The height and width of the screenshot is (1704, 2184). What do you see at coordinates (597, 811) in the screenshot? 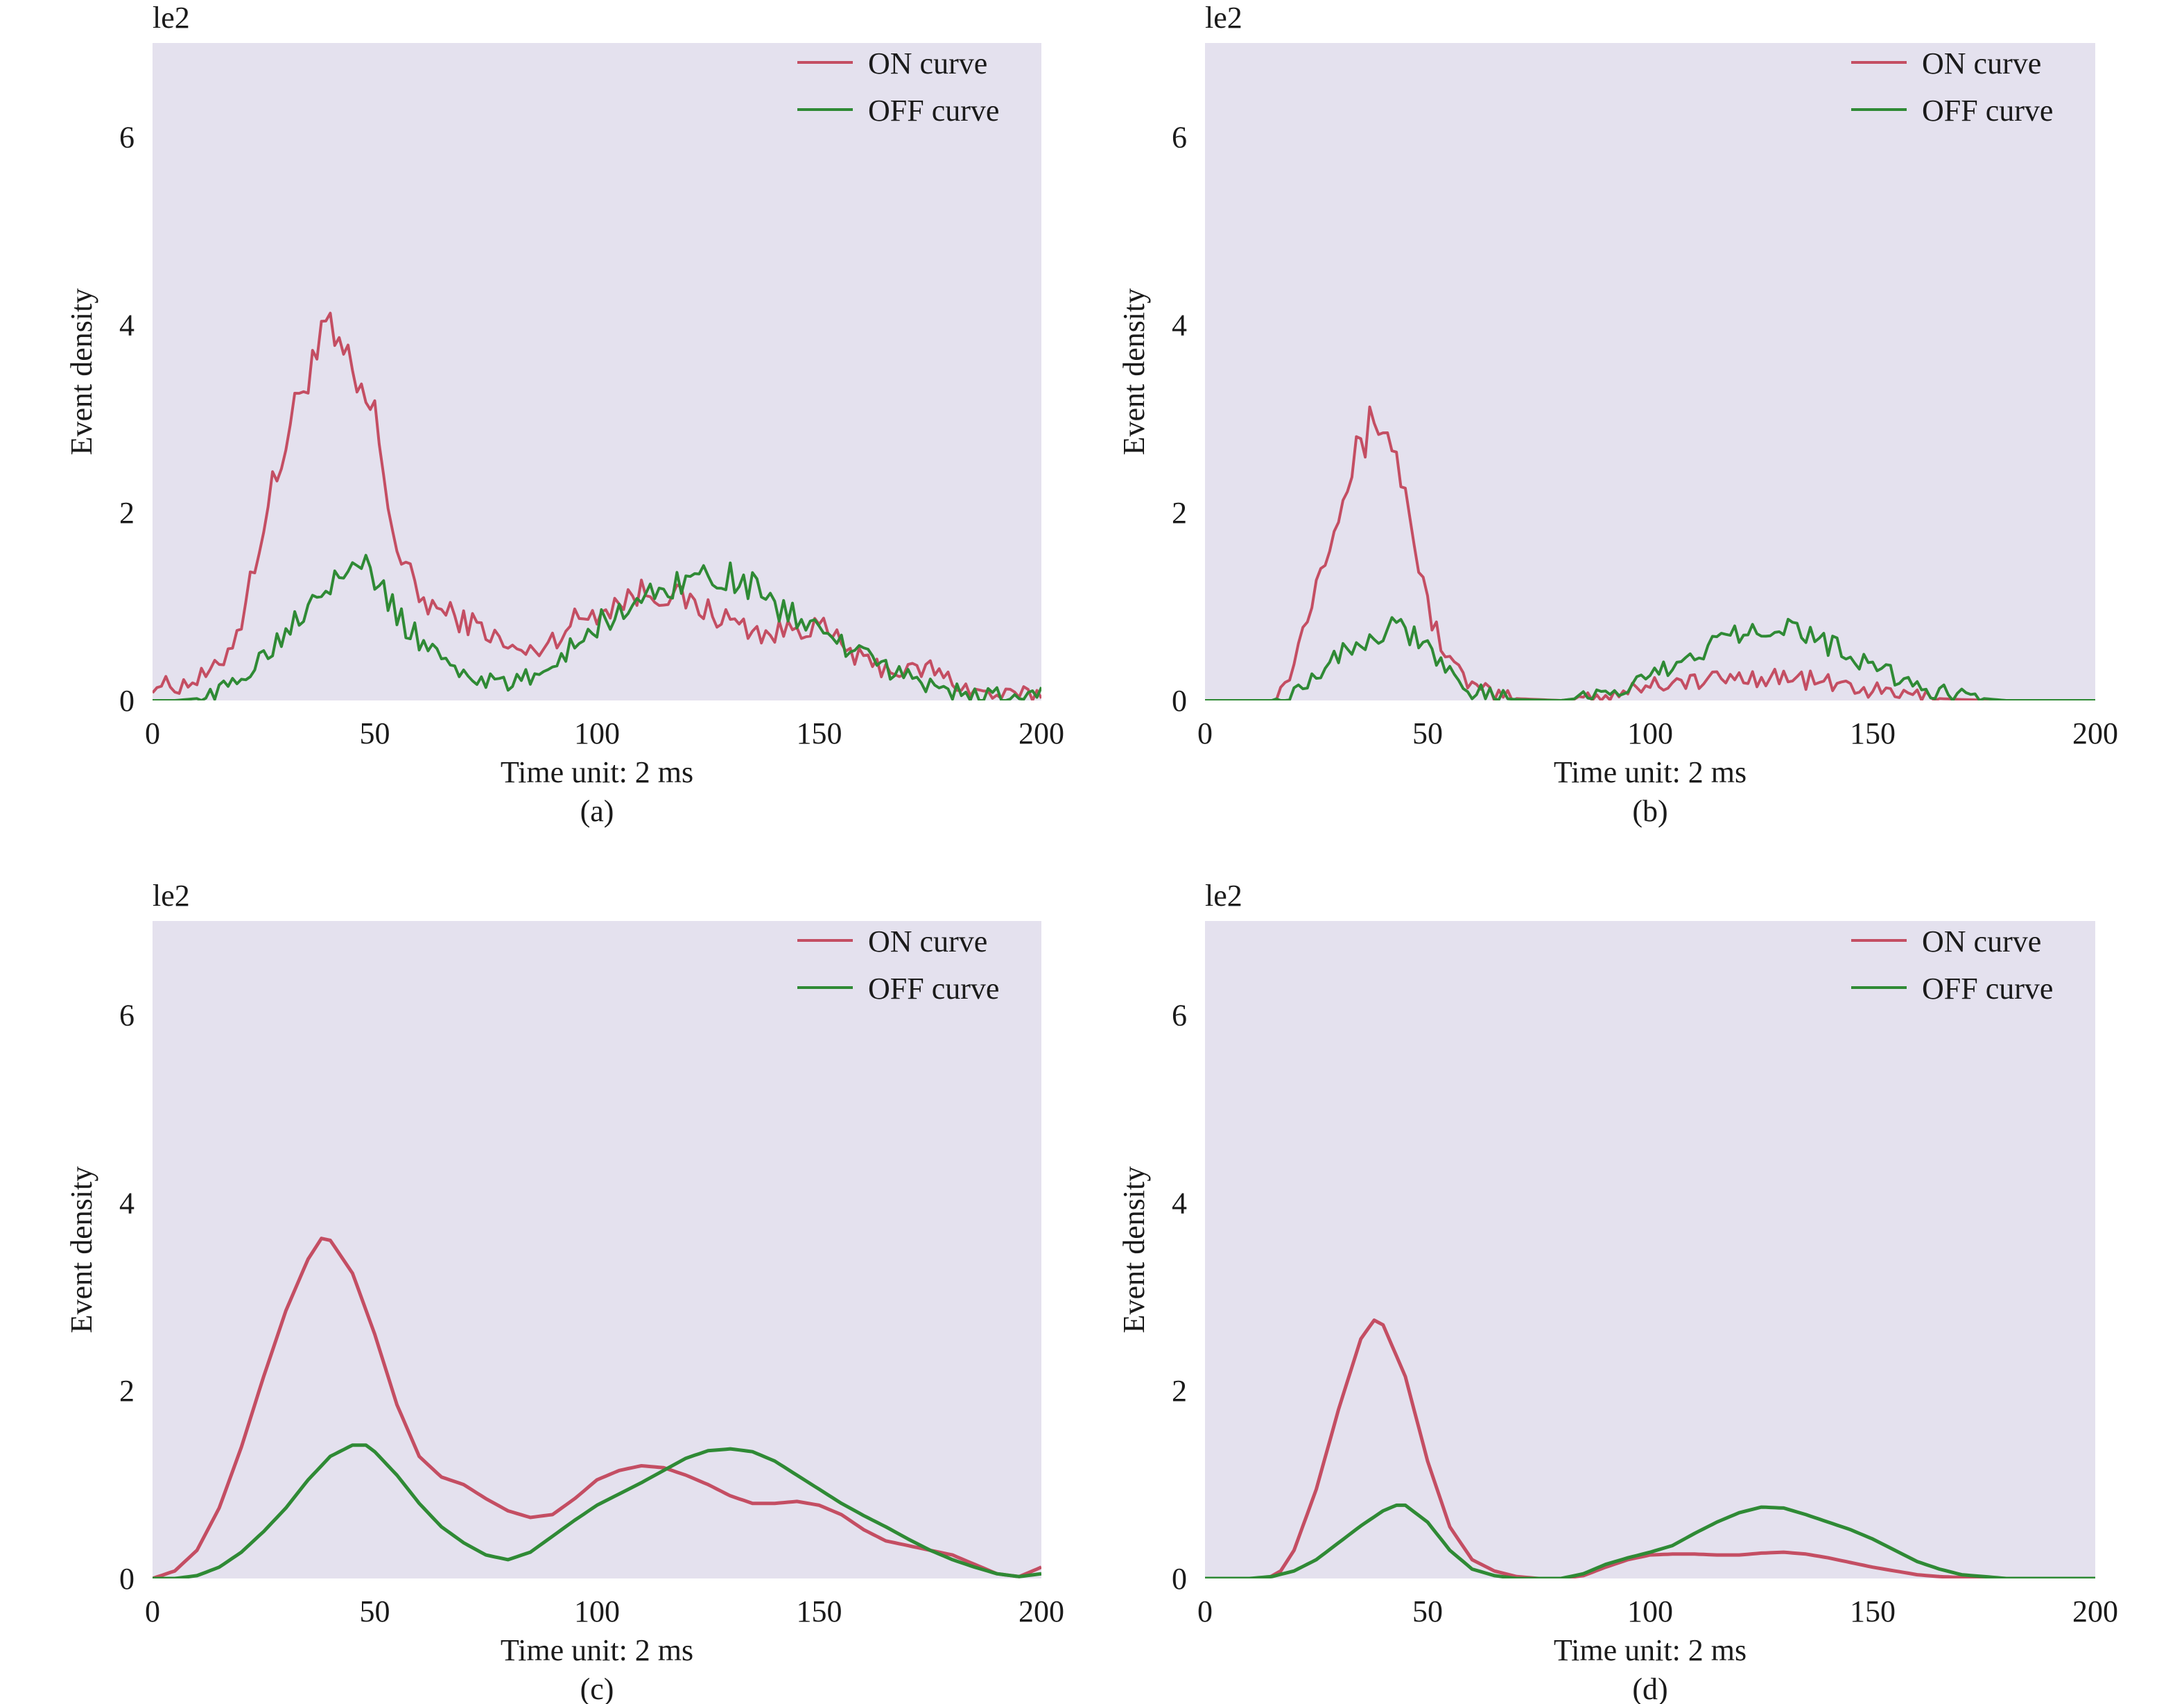
I see `panel-caption: (a)` at bounding box center [597, 811].